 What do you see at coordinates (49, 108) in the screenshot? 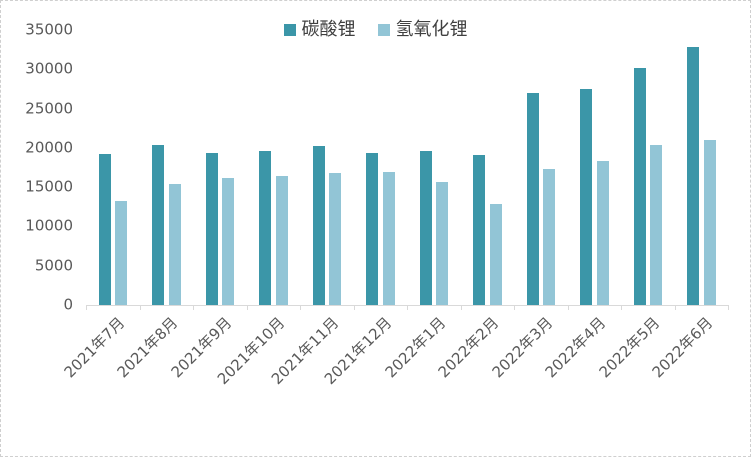
I see `y-axis-tick-label: 25000` at bounding box center [49, 108].